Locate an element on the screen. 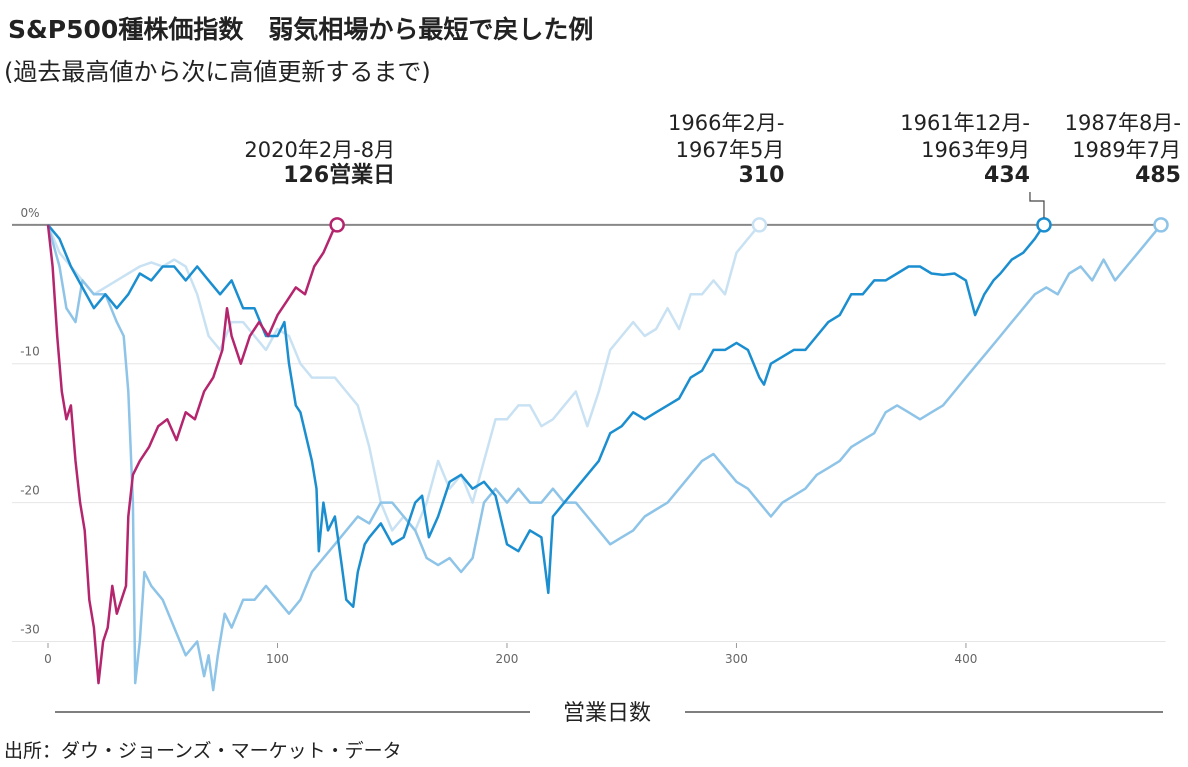 The image size is (1188, 767). annotation-period: 1989年7月 is located at coordinates (1126, 150).